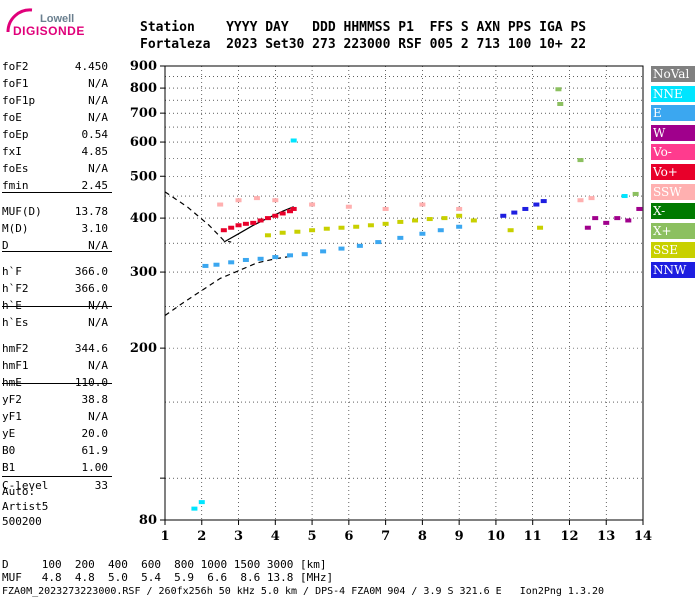 Image resolution: width=700 pixels, height=600 pixels. I want to click on scaled-row: B1 1.00, so click(55, 469).